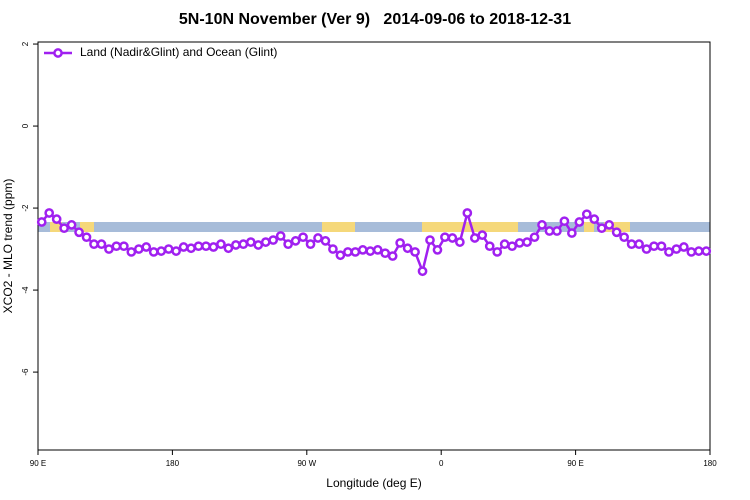 Image resolution: width=750 pixels, height=500 pixels. Describe the element at coordinates (306, 463) in the screenshot. I see `x-tick-label: 90 W` at that location.